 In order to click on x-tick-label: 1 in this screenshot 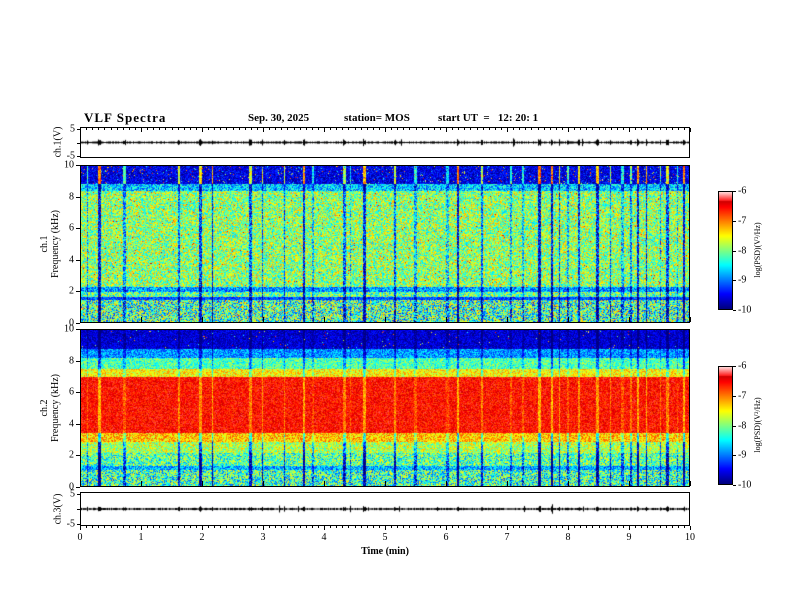, I will do `click(141, 537)`.